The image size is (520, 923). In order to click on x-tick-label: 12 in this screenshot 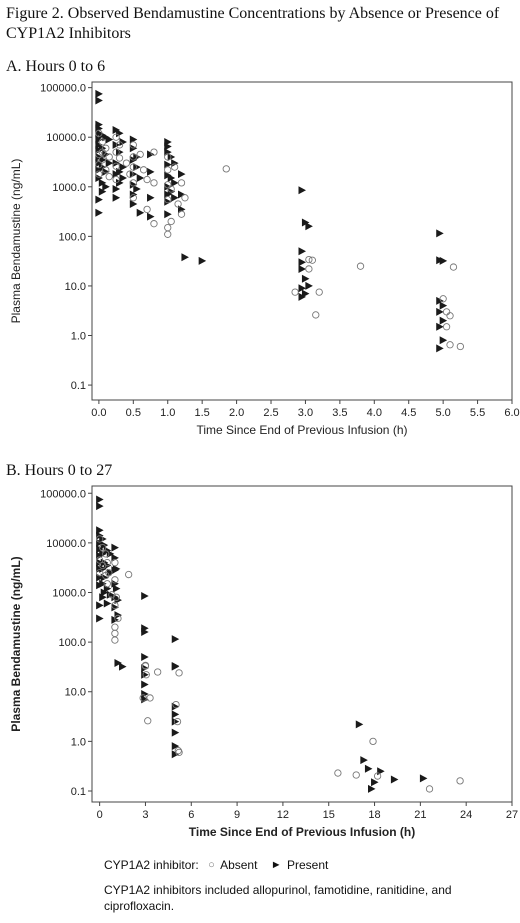, I will do `click(283, 815)`.